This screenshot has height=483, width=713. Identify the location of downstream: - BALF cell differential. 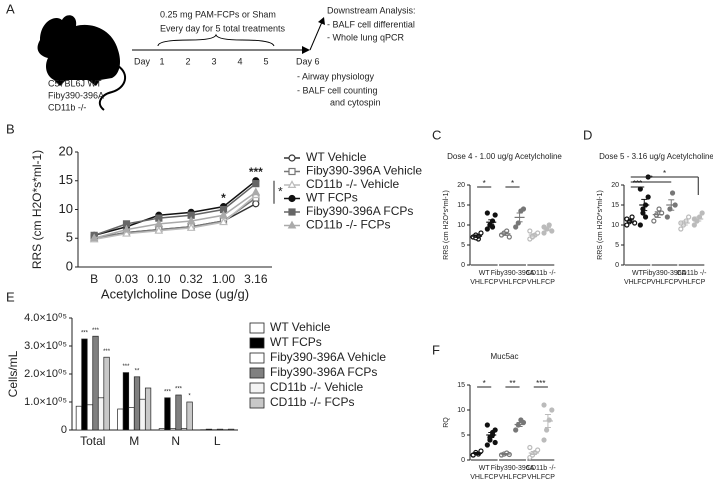
(371, 24).